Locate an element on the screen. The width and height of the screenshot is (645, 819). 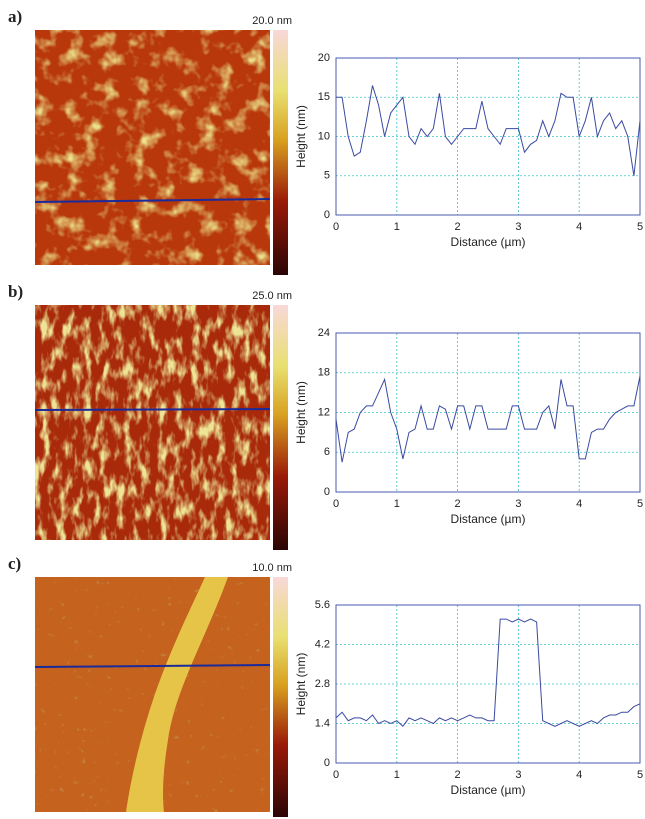
y-tick-label: 1.4 is located at coordinates (322, 723).